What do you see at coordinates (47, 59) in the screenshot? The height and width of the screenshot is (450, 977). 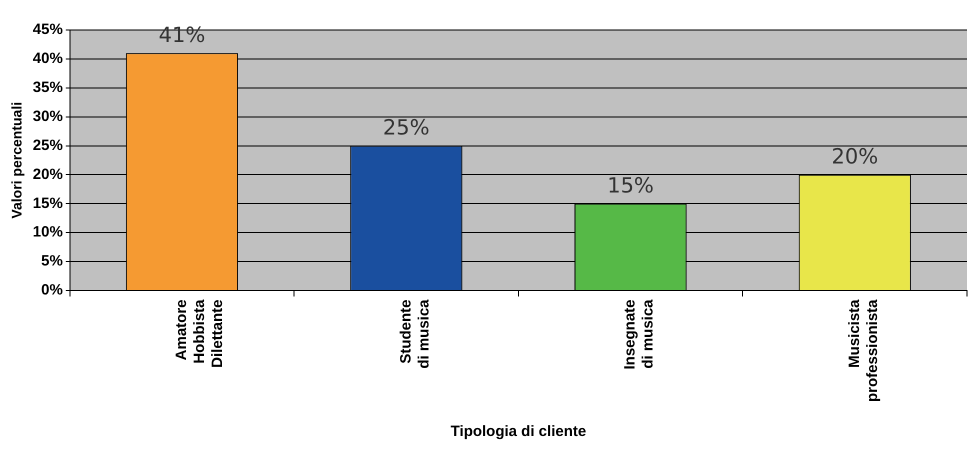 I see `y-tick-label: 40%` at bounding box center [47, 59].